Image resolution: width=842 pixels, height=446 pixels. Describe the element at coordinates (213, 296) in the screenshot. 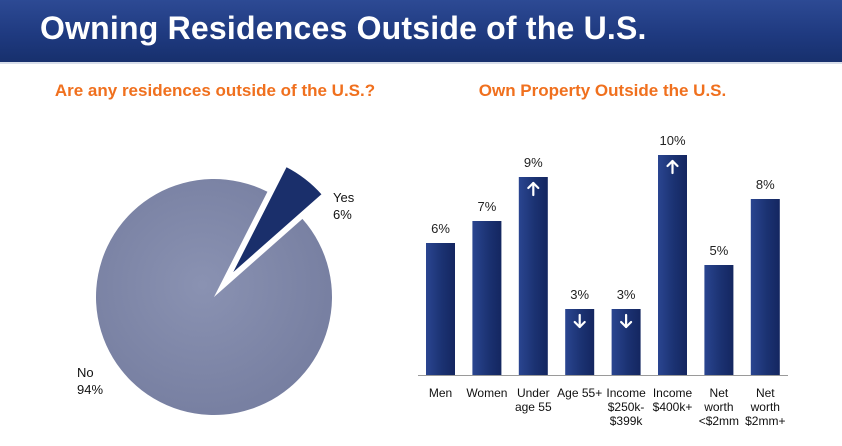

I see `pie-slice-no` at that location.